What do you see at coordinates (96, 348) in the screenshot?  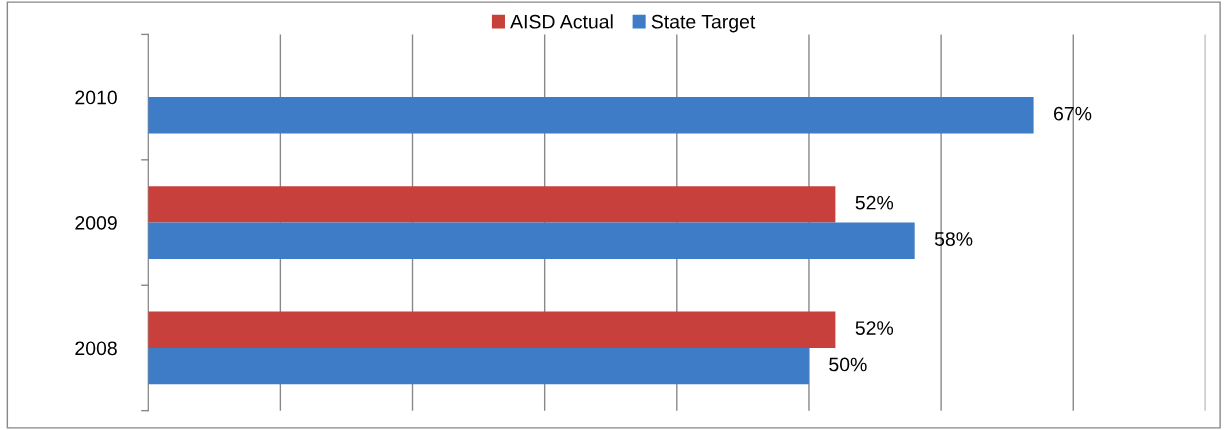 I see `y-tick-label: 2008` at bounding box center [96, 348].